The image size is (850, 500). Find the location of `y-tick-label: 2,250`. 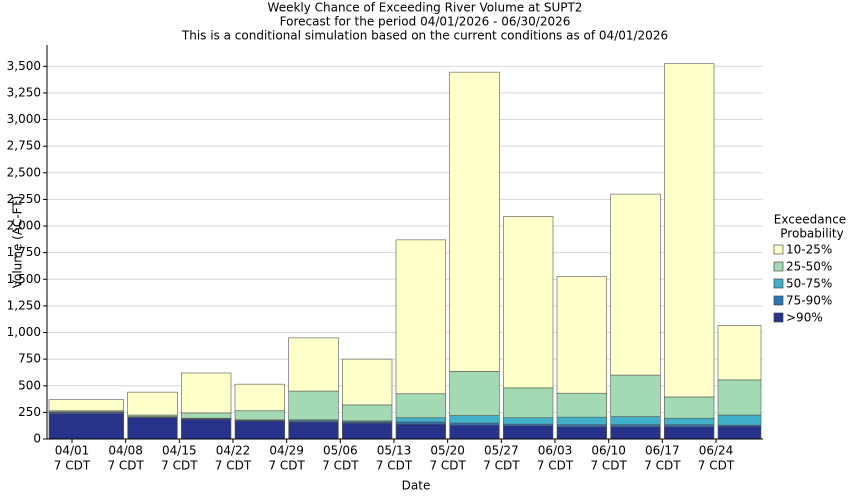

y-tick-label: 2,250 is located at coordinates (24, 199).